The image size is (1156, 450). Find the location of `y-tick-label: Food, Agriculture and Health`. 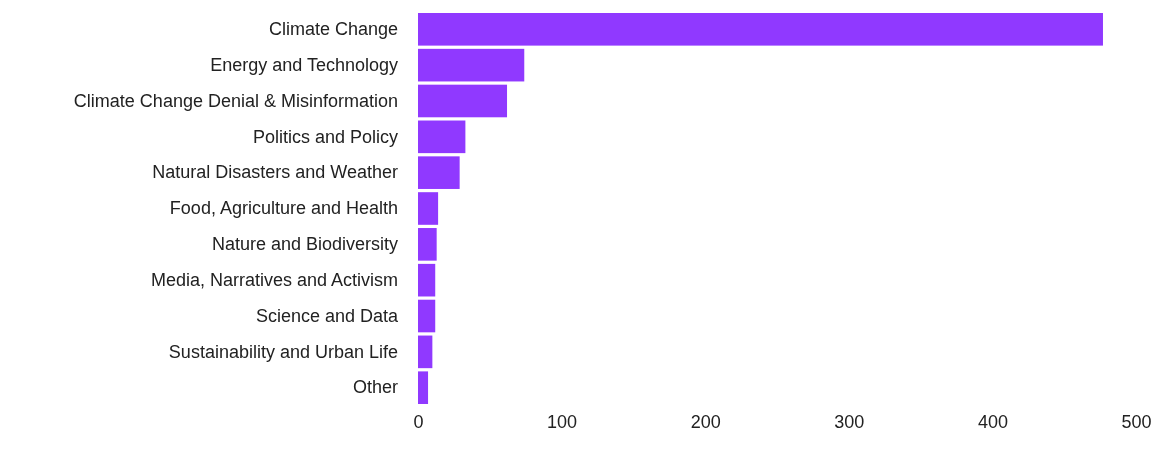

y-tick-label: Food, Agriculture and Health is located at coordinates (283, 208).